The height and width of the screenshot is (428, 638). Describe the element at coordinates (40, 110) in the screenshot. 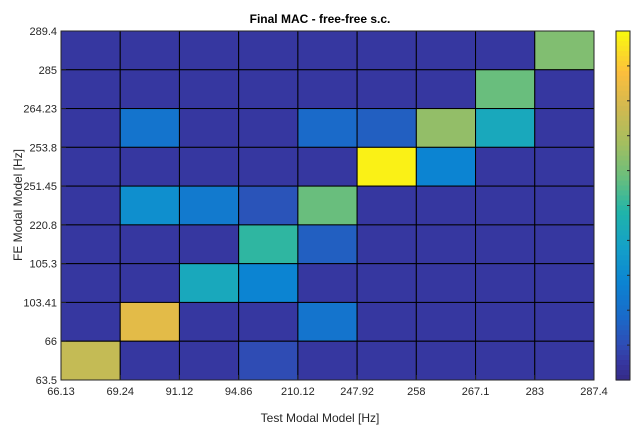

I see `y-tick-label: 264.23` at that location.